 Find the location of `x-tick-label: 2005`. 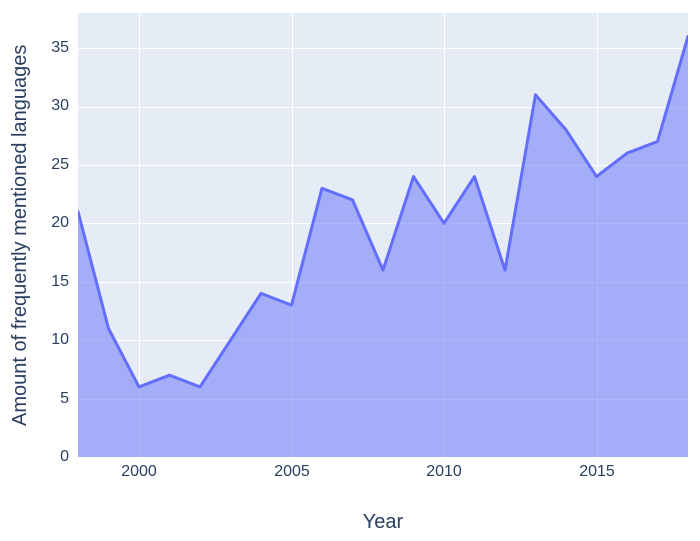

x-tick-label: 2005 is located at coordinates (292, 471).